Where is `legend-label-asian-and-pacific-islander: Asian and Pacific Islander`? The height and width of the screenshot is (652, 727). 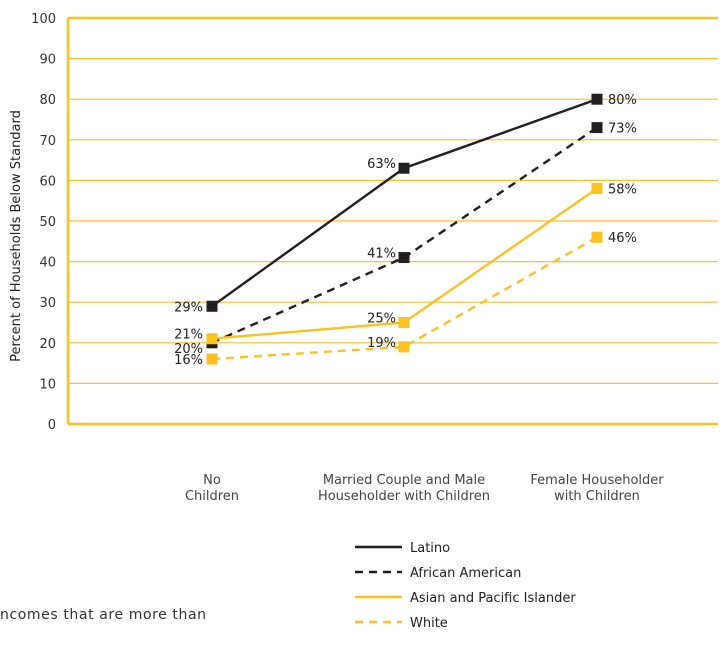
legend-label-asian-and-pacific-islander: Asian and Pacific Islander is located at coordinates (493, 598).